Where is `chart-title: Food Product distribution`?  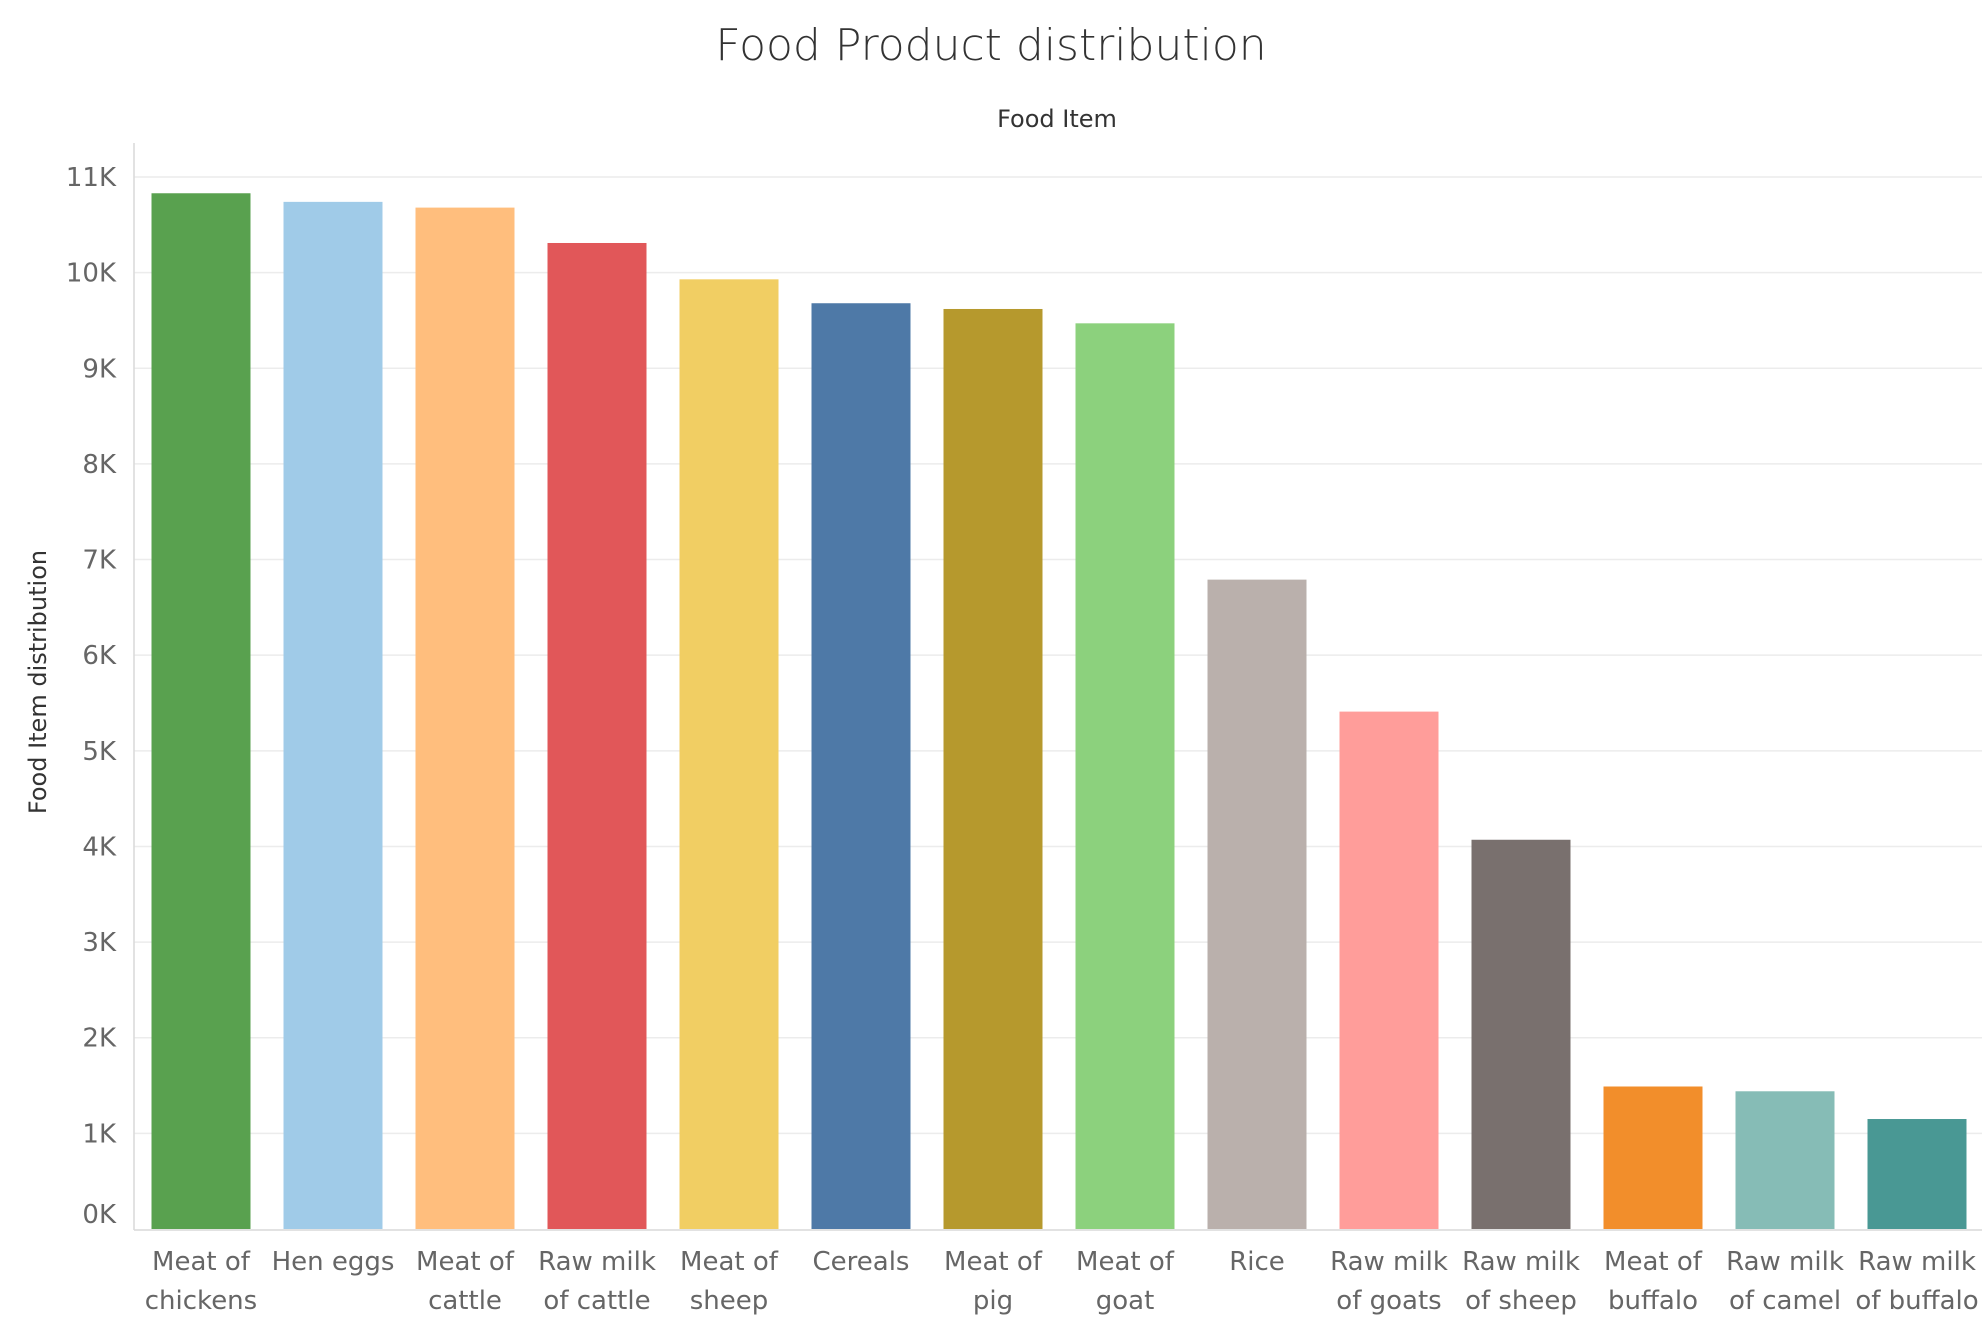 chart-title: Food Product distribution is located at coordinates (990, 45).